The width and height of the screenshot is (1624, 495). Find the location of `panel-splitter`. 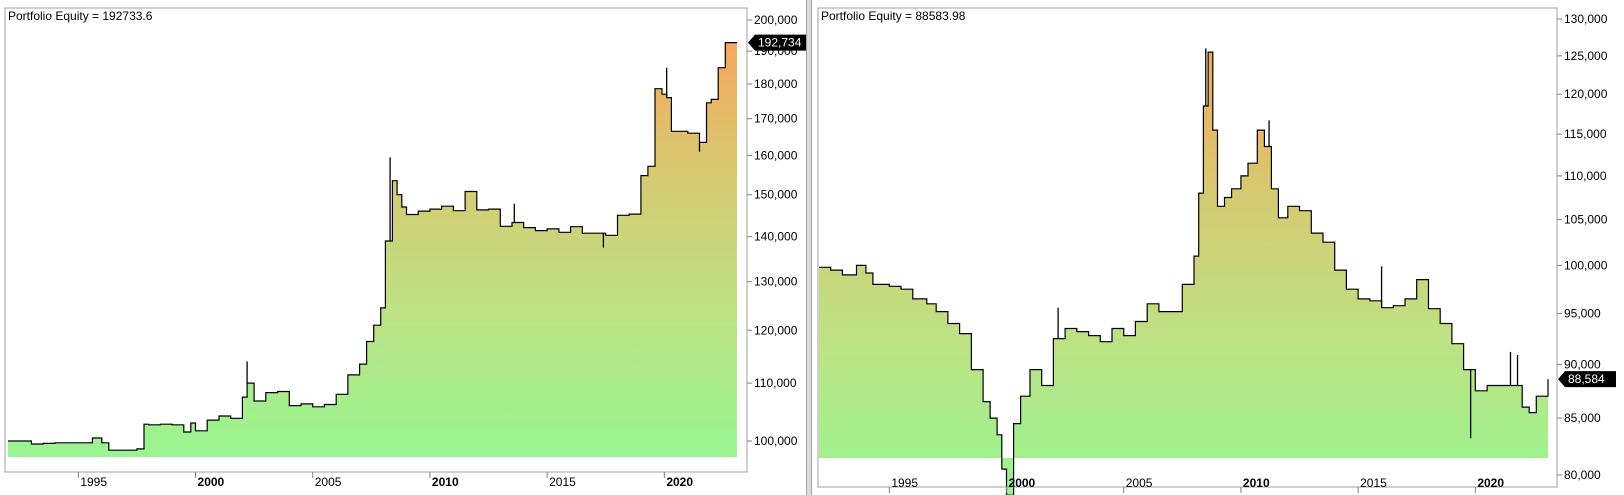

panel-splitter is located at coordinates (809, 247).